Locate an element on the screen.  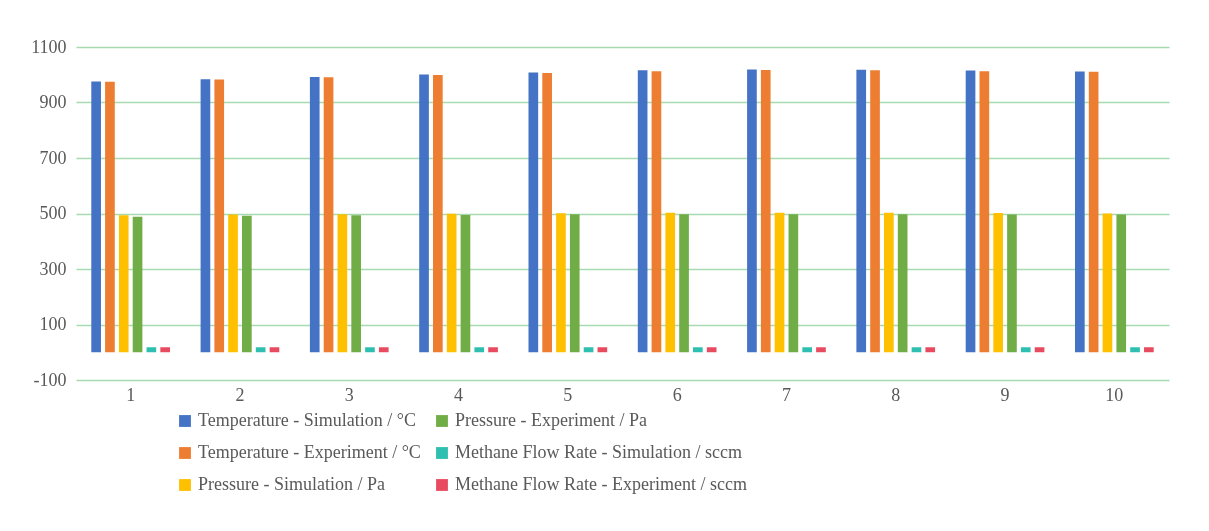
x-tick-label: 10 is located at coordinates (1114, 394).